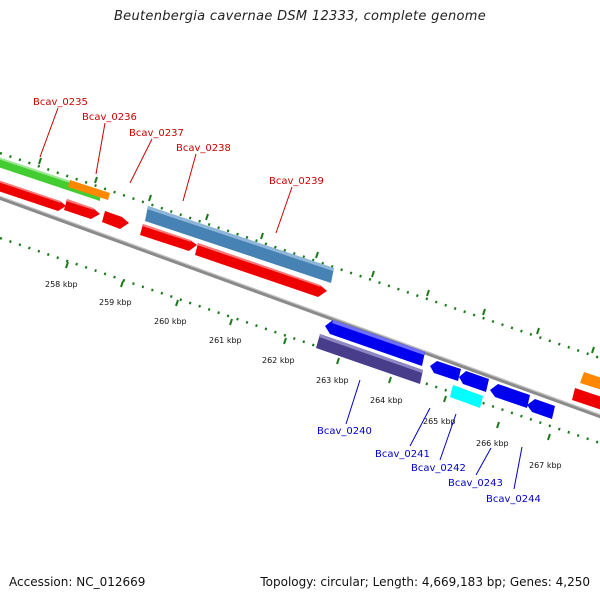  I want to click on kbp-label: 262 kbp, so click(278, 360).